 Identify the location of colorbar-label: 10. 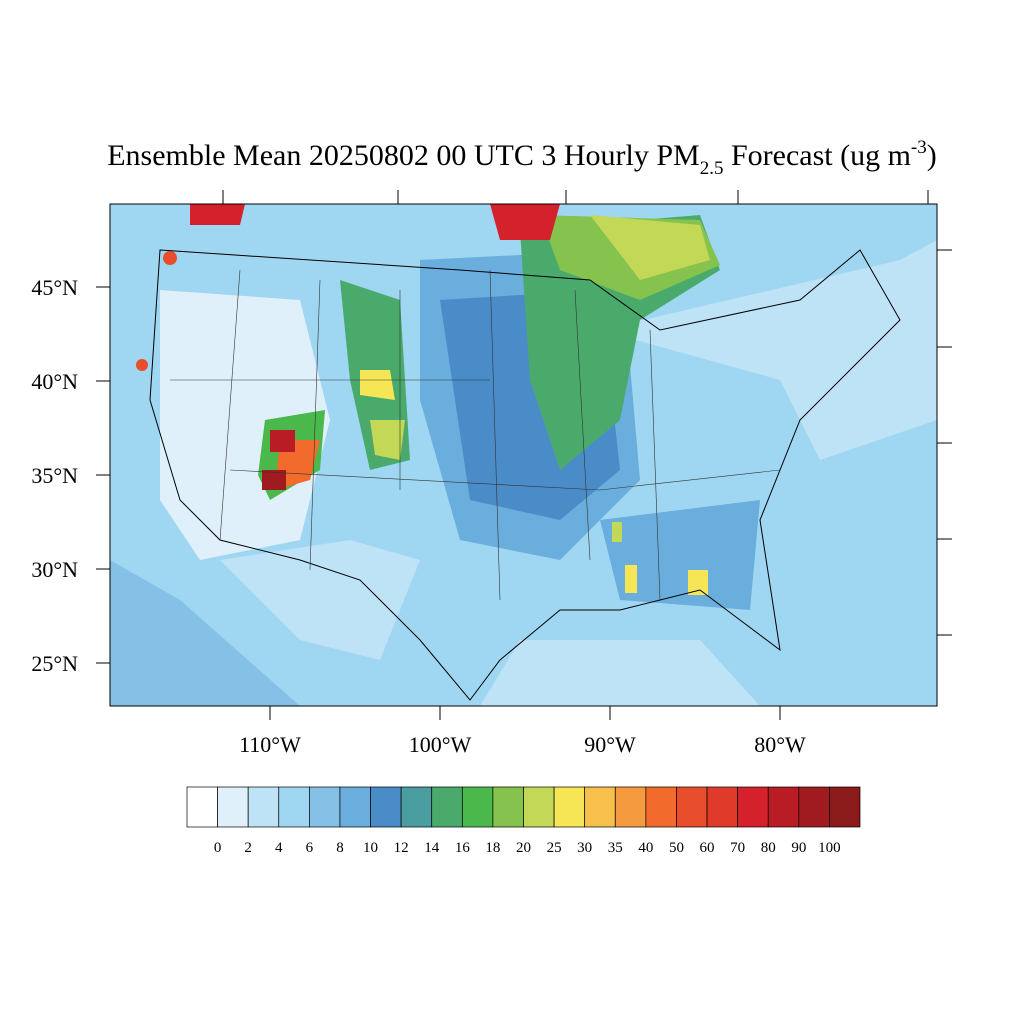
(370, 848).